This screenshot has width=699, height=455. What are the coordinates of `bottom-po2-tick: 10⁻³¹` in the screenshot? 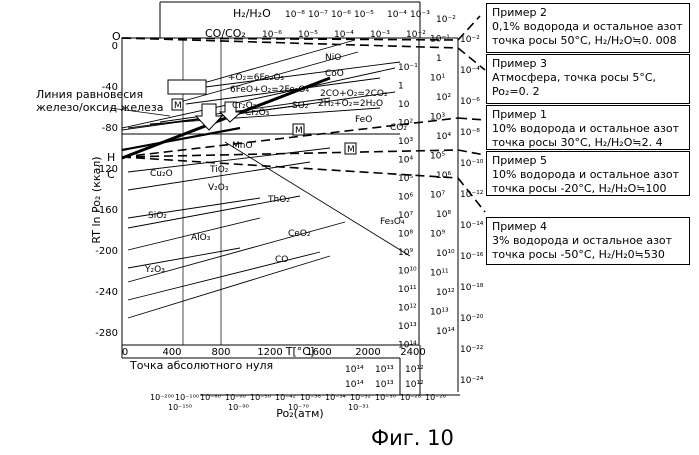 It's located at (358, 407).